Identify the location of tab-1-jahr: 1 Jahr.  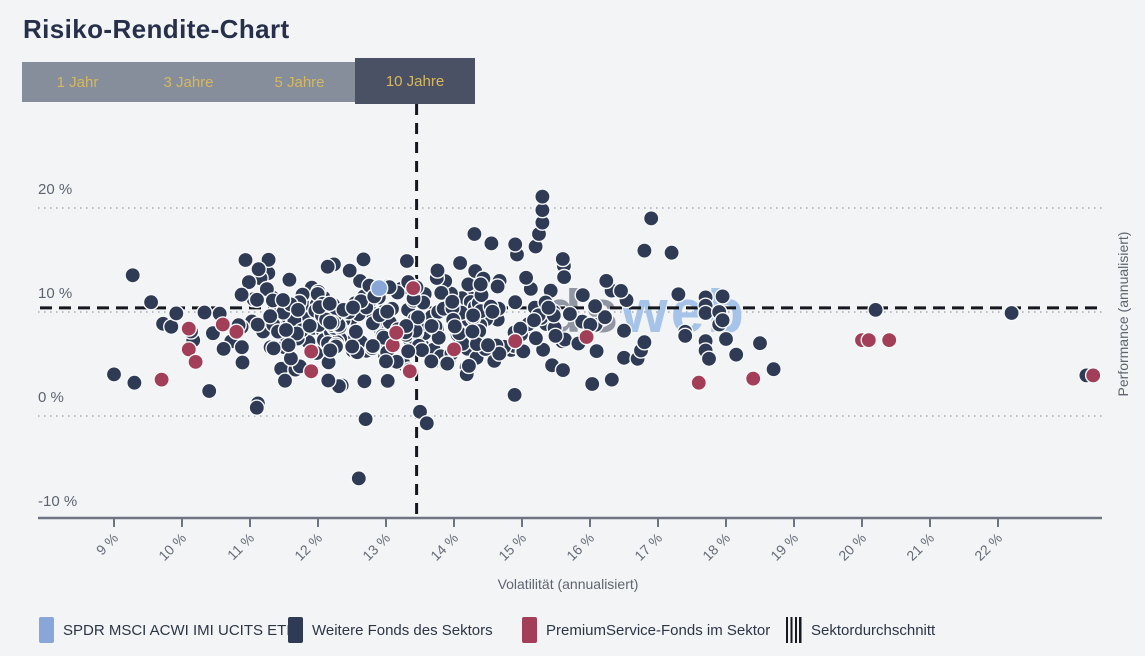
(77, 82).